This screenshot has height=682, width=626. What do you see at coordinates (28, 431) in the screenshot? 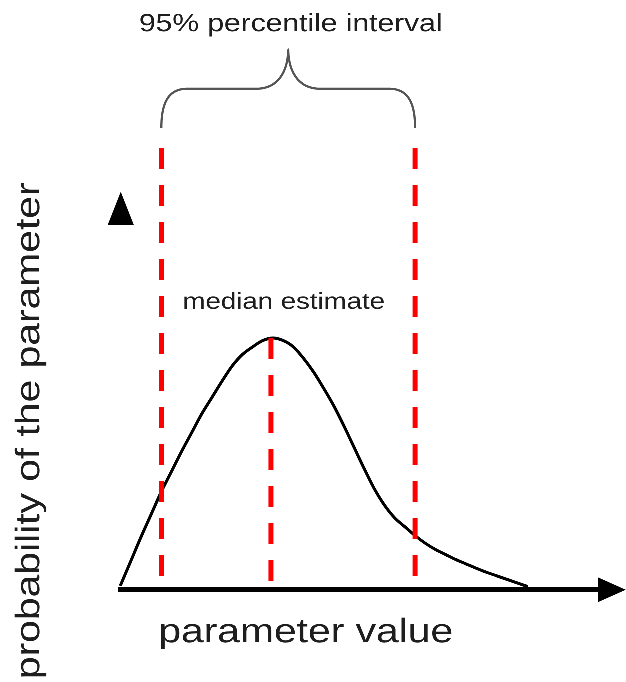
I see `y-axis-title: probability of the parameter` at bounding box center [28, 431].